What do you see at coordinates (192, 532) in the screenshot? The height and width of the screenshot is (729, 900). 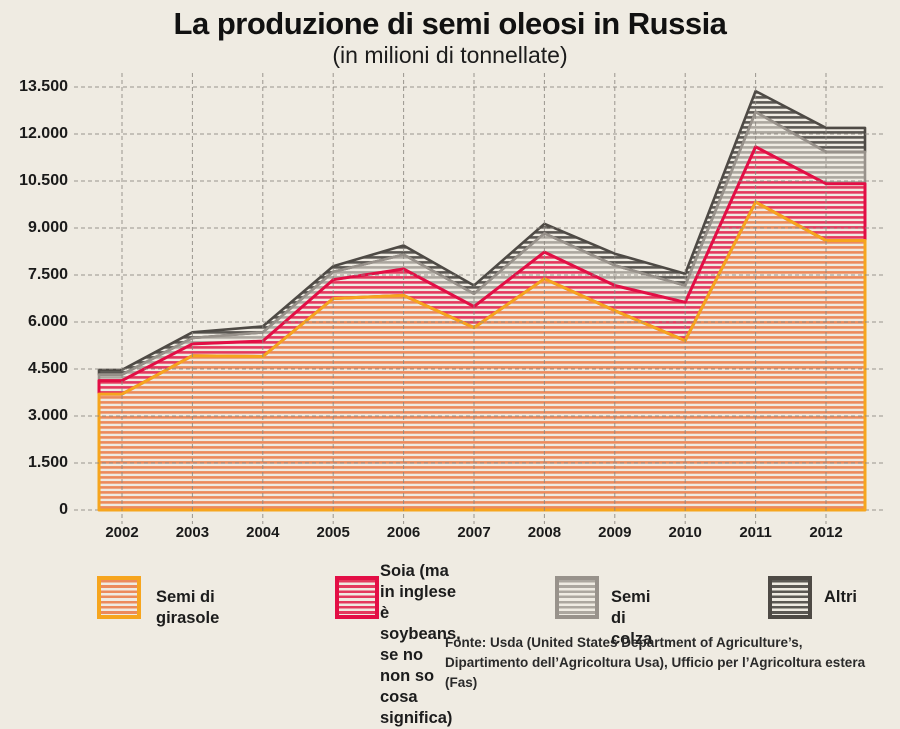 I see `x-axis-label: 2003` at bounding box center [192, 532].